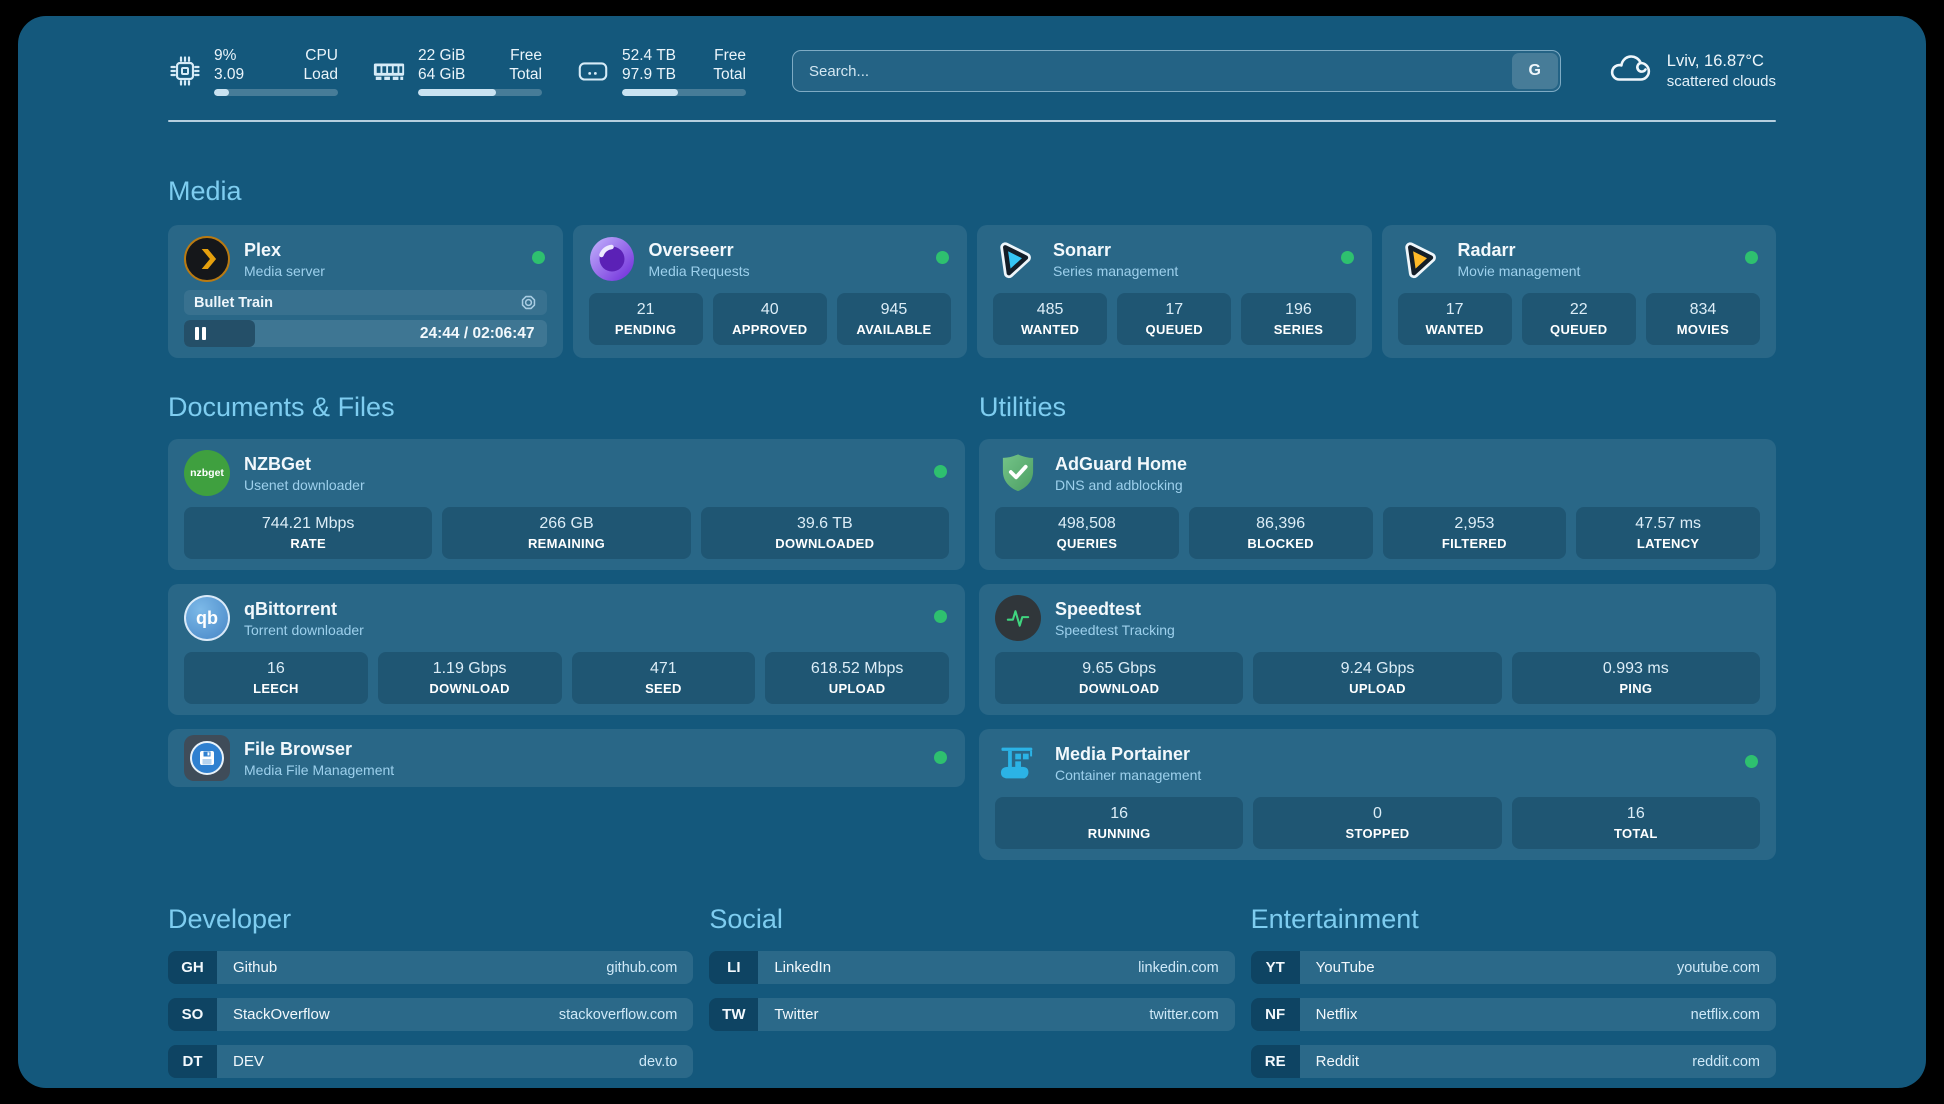  What do you see at coordinates (255, 967) in the screenshot?
I see `link-name: Github` at bounding box center [255, 967].